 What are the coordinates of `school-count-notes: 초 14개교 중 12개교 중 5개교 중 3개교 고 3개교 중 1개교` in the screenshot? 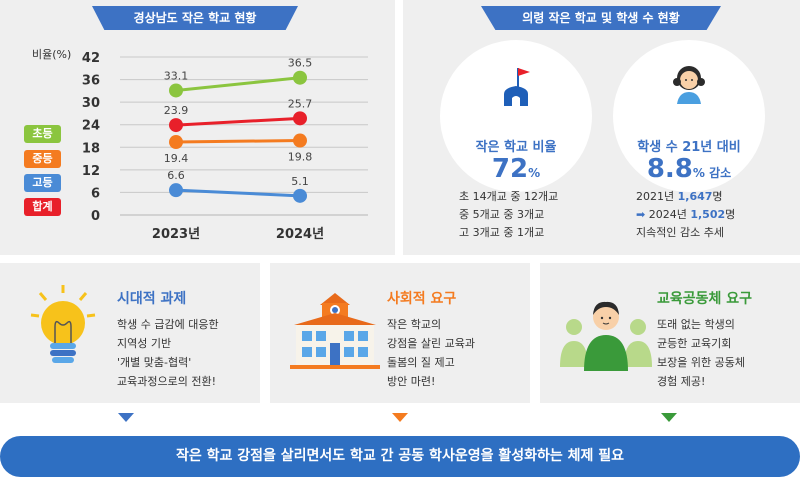 It's located at (508, 215).